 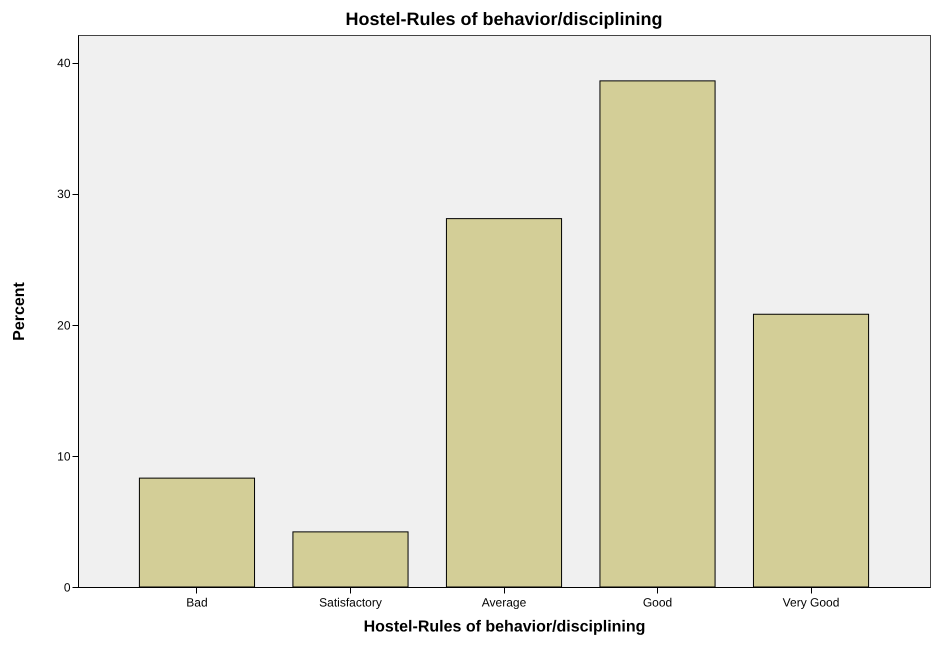 What do you see at coordinates (64, 456) in the screenshot?
I see `y-tick-label: 10` at bounding box center [64, 456].